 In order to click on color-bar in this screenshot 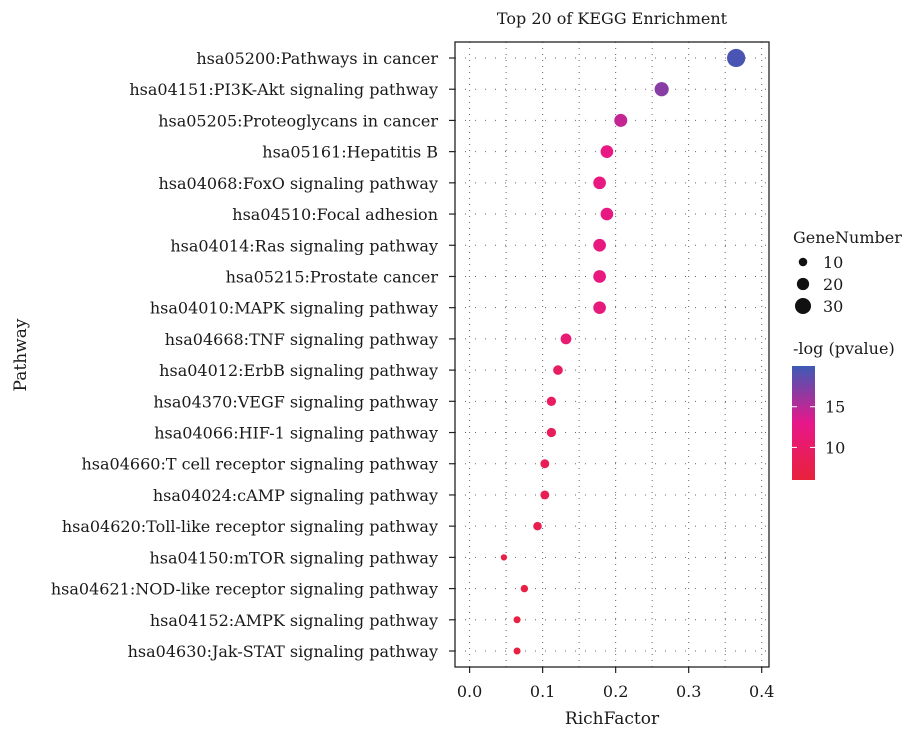, I will do `click(803, 423)`.